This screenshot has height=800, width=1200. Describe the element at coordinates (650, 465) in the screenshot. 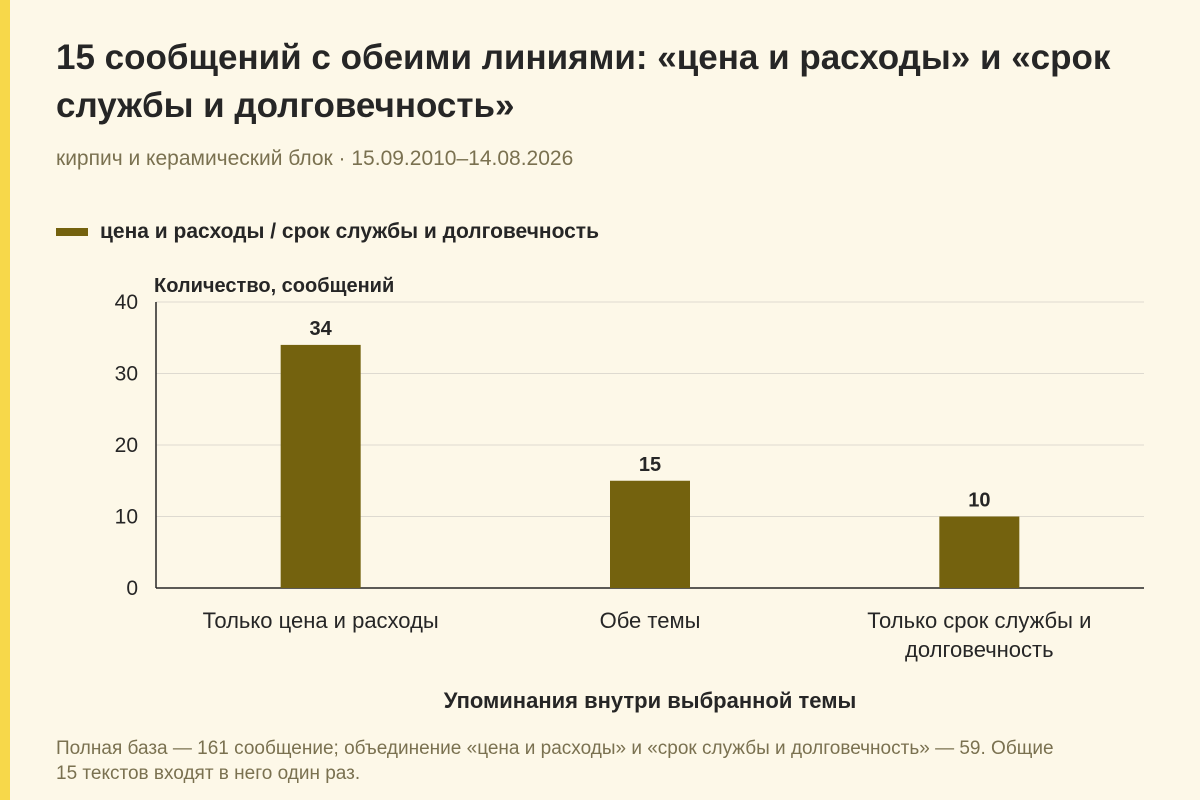

I see `data-label: 15` at that location.